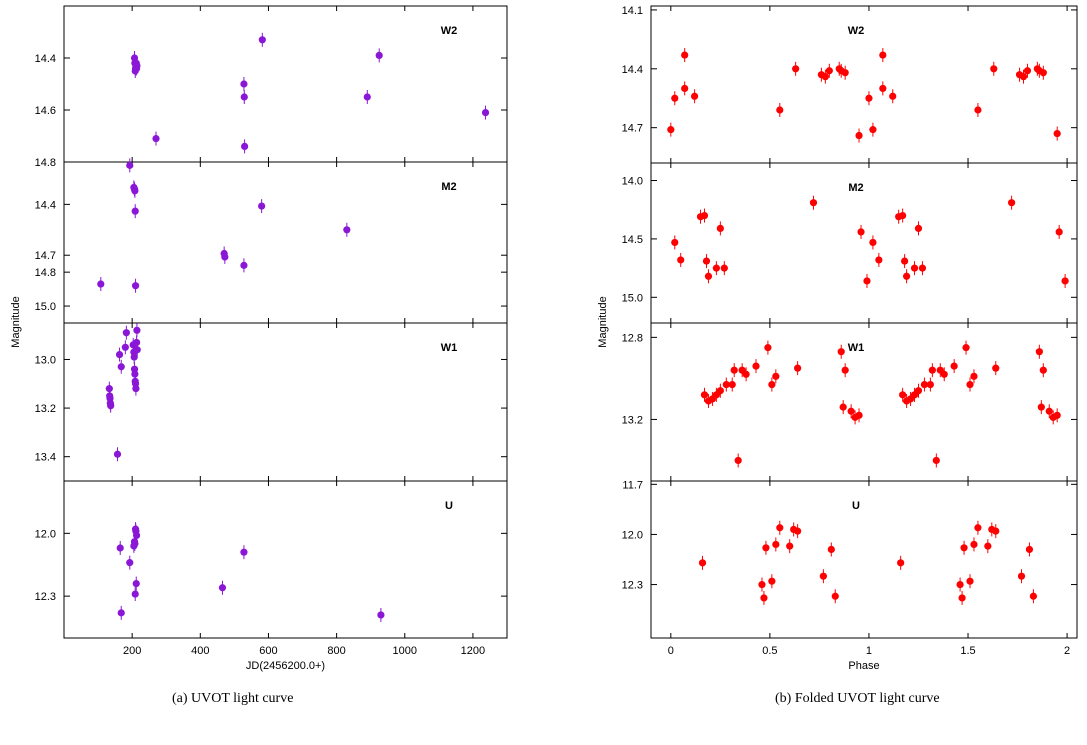 The width and height of the screenshot is (1087, 745). Describe the element at coordinates (285, 666) in the screenshot. I see `x-axis-label: JD(2456200.0+)` at that location.